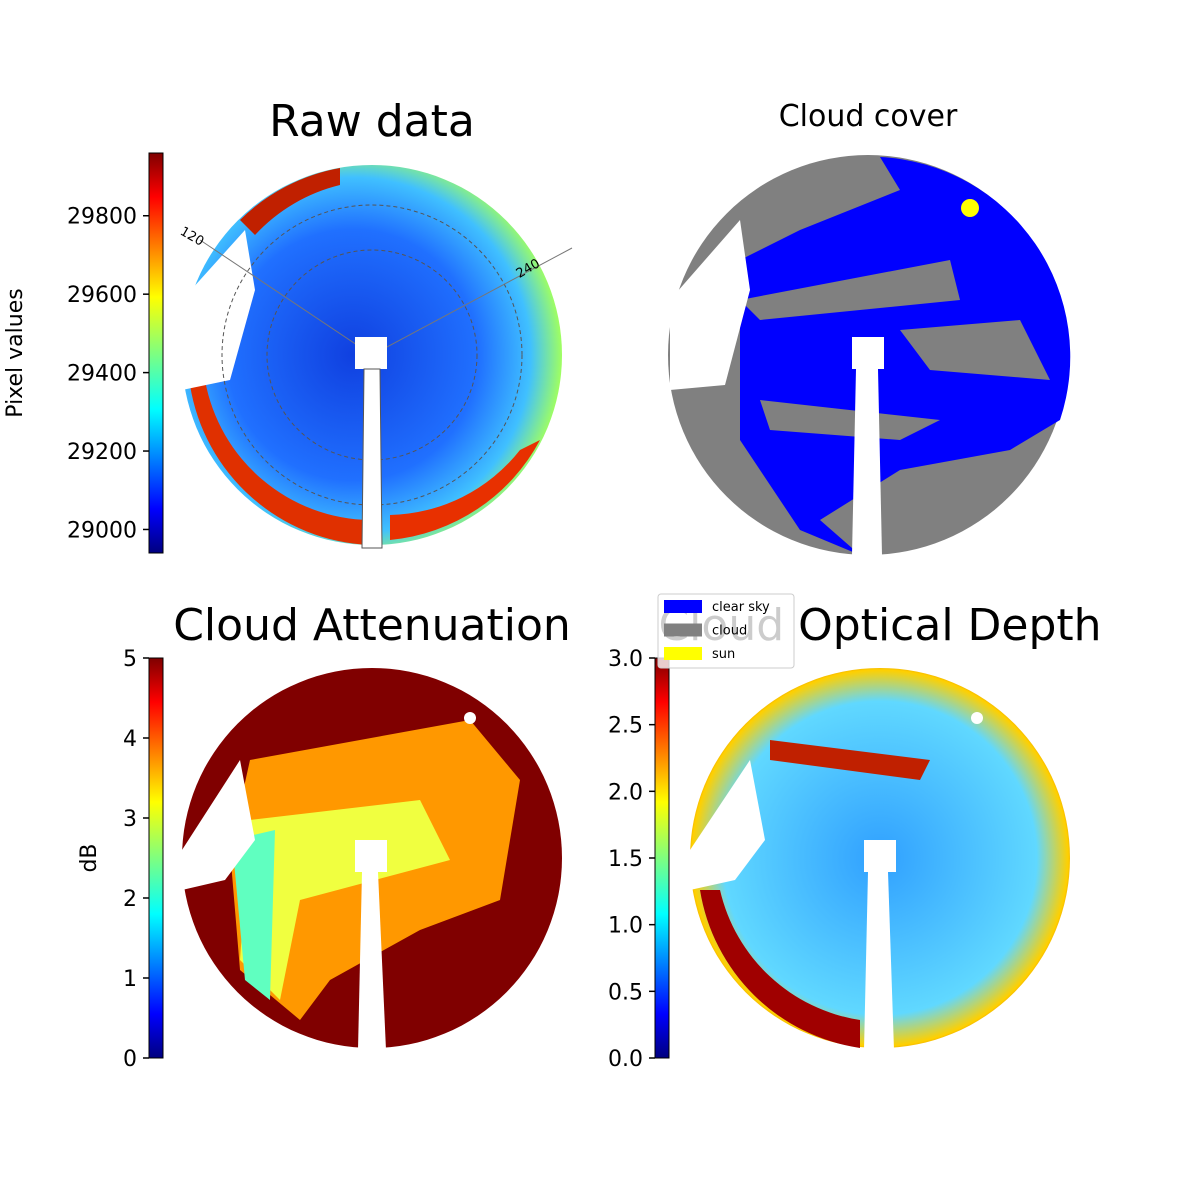  What do you see at coordinates (625, 926) in the screenshot?
I see `tick-label: 1.0` at bounding box center [625, 926].